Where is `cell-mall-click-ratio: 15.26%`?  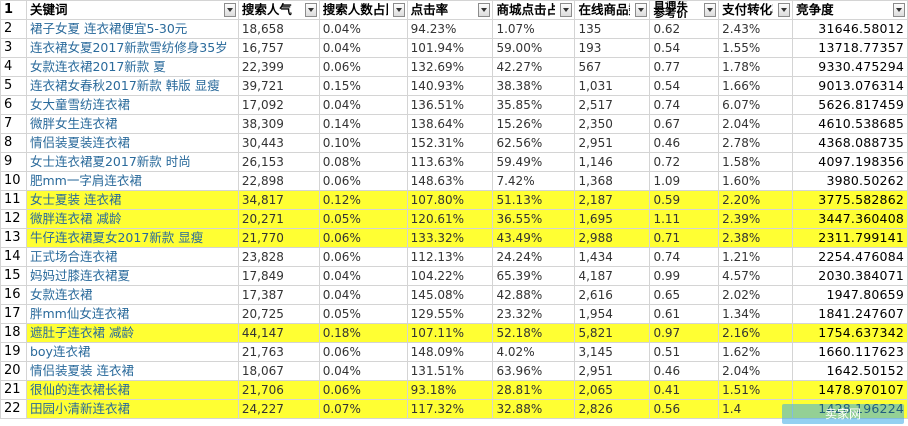 cell-mall-click-ratio: 15.26% is located at coordinates (534, 124).